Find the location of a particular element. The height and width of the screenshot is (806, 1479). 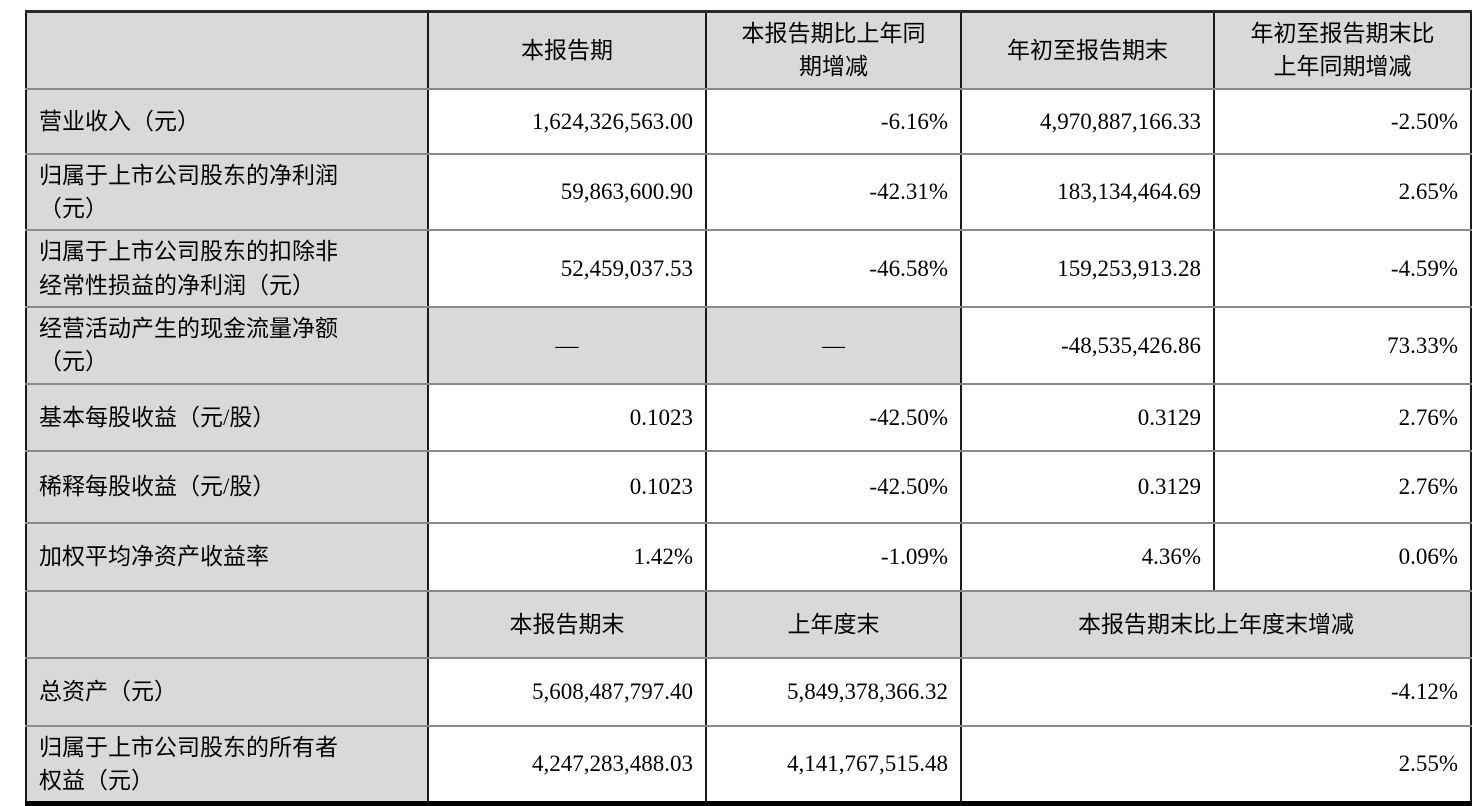

value-cell: 52,459,037.53 is located at coordinates (567, 269).